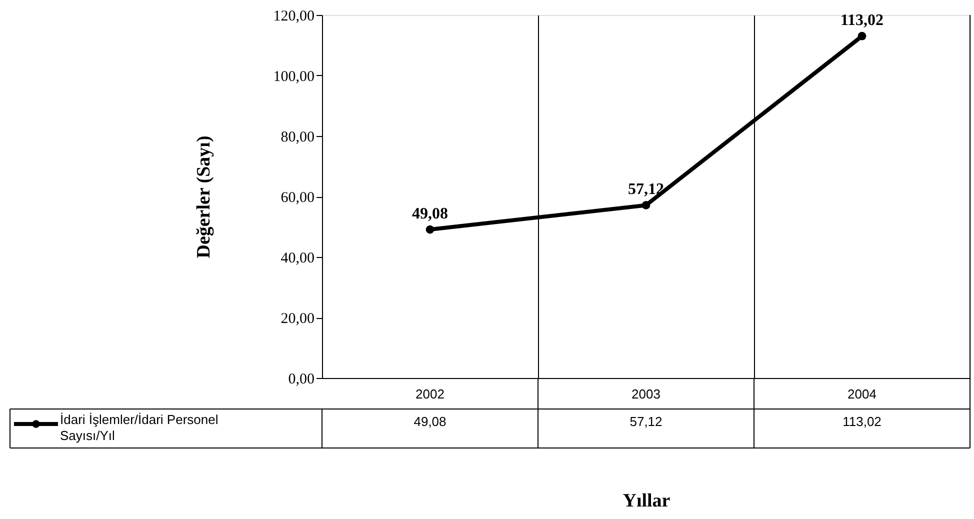 This screenshot has width=974, height=519. Describe the element at coordinates (139, 427) in the screenshot. I see `legend-label: İdari İşlemler/İdari Personel Sayısı/Yıl` at that location.